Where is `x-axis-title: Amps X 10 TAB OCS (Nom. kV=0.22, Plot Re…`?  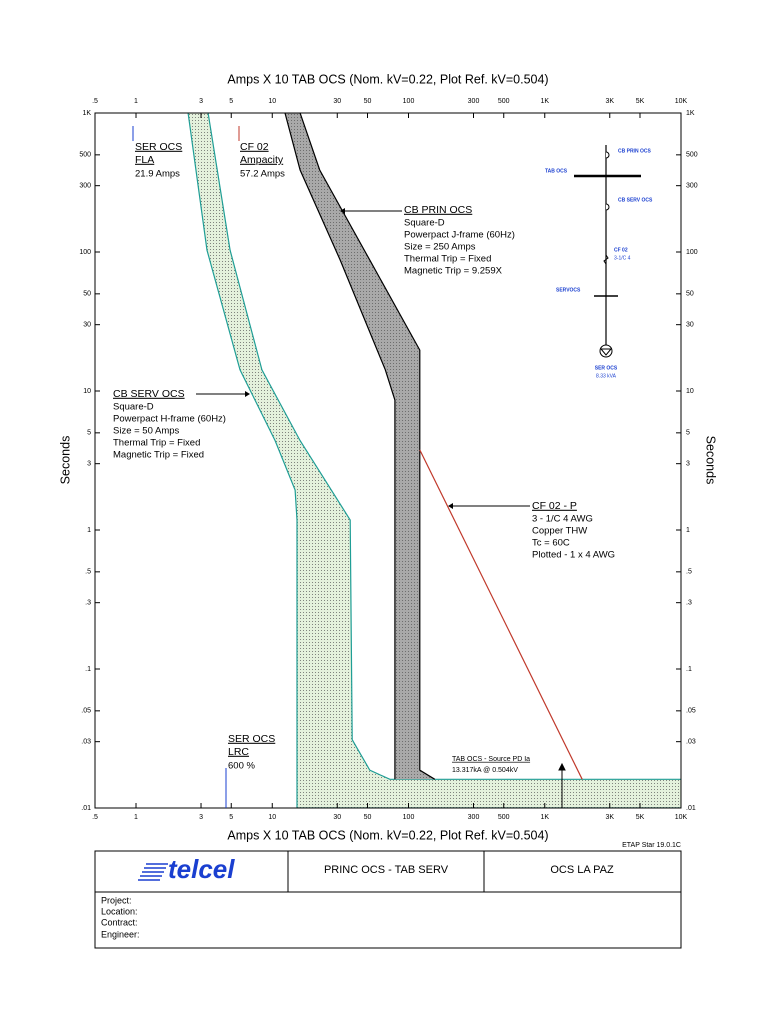 x-axis-title: Amps X 10 TAB OCS (Nom. kV=0.22, Plot Re… is located at coordinates (387, 835).